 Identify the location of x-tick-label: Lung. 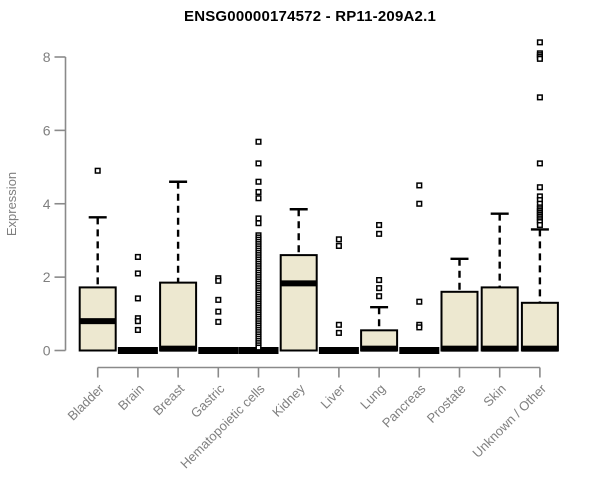
(372, 396).